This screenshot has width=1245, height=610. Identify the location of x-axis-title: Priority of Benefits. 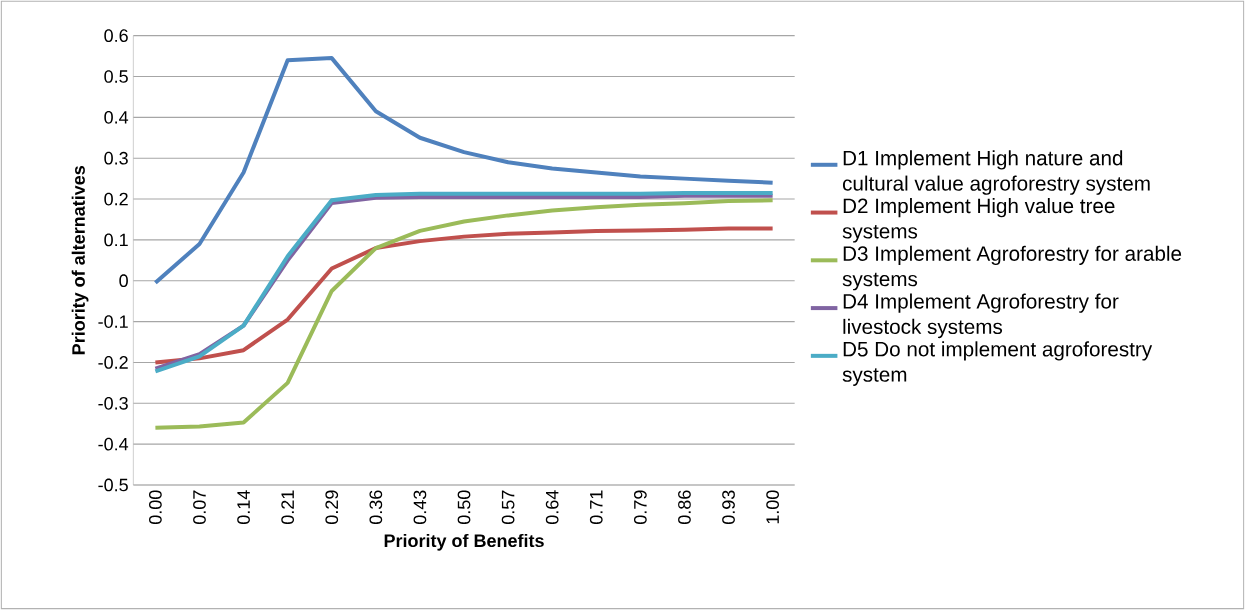
(464, 542).